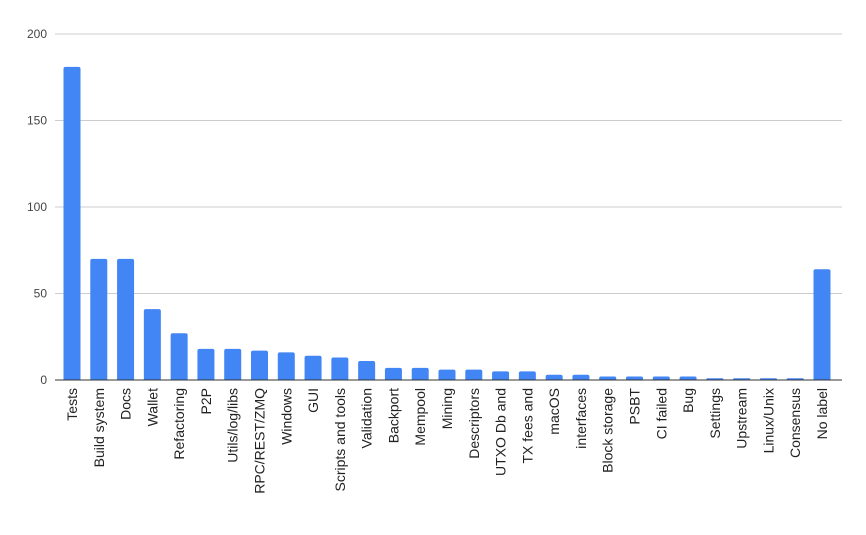 Image resolution: width=866 pixels, height=535 pixels. What do you see at coordinates (37, 34) in the screenshot?
I see `y-tick-label: 200` at bounding box center [37, 34].